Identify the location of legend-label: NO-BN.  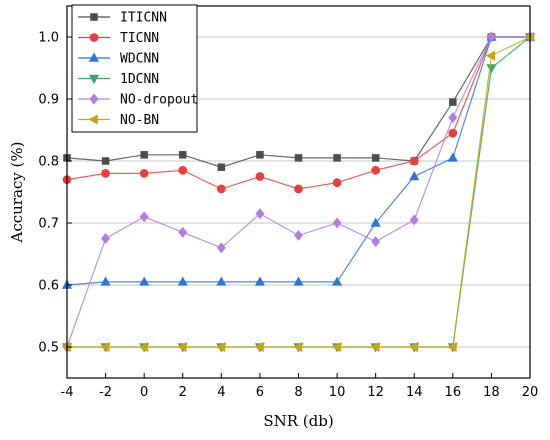
(139, 120).